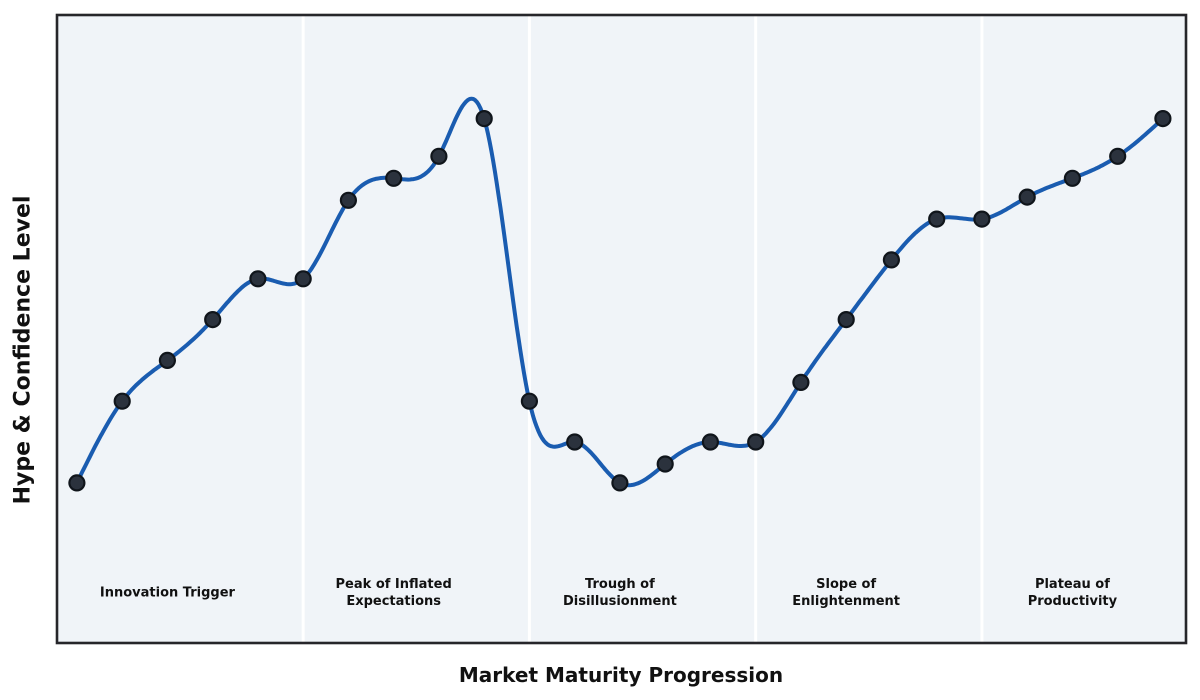 The height and width of the screenshot is (700, 1200). What do you see at coordinates (23, 350) in the screenshot?
I see `y-axis-label: Hype & Confidence Level` at bounding box center [23, 350].